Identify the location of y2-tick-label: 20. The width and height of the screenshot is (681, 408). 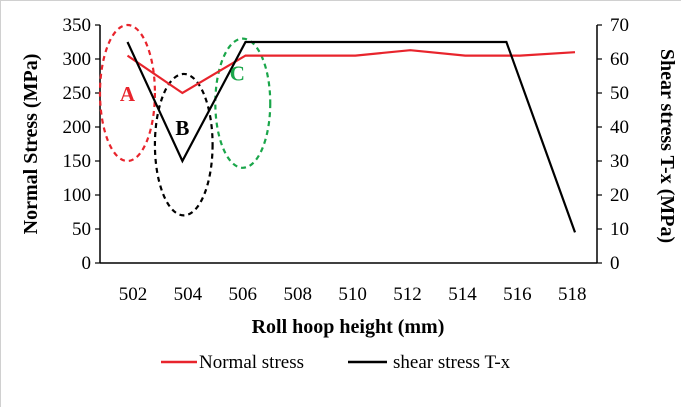
(619, 195).